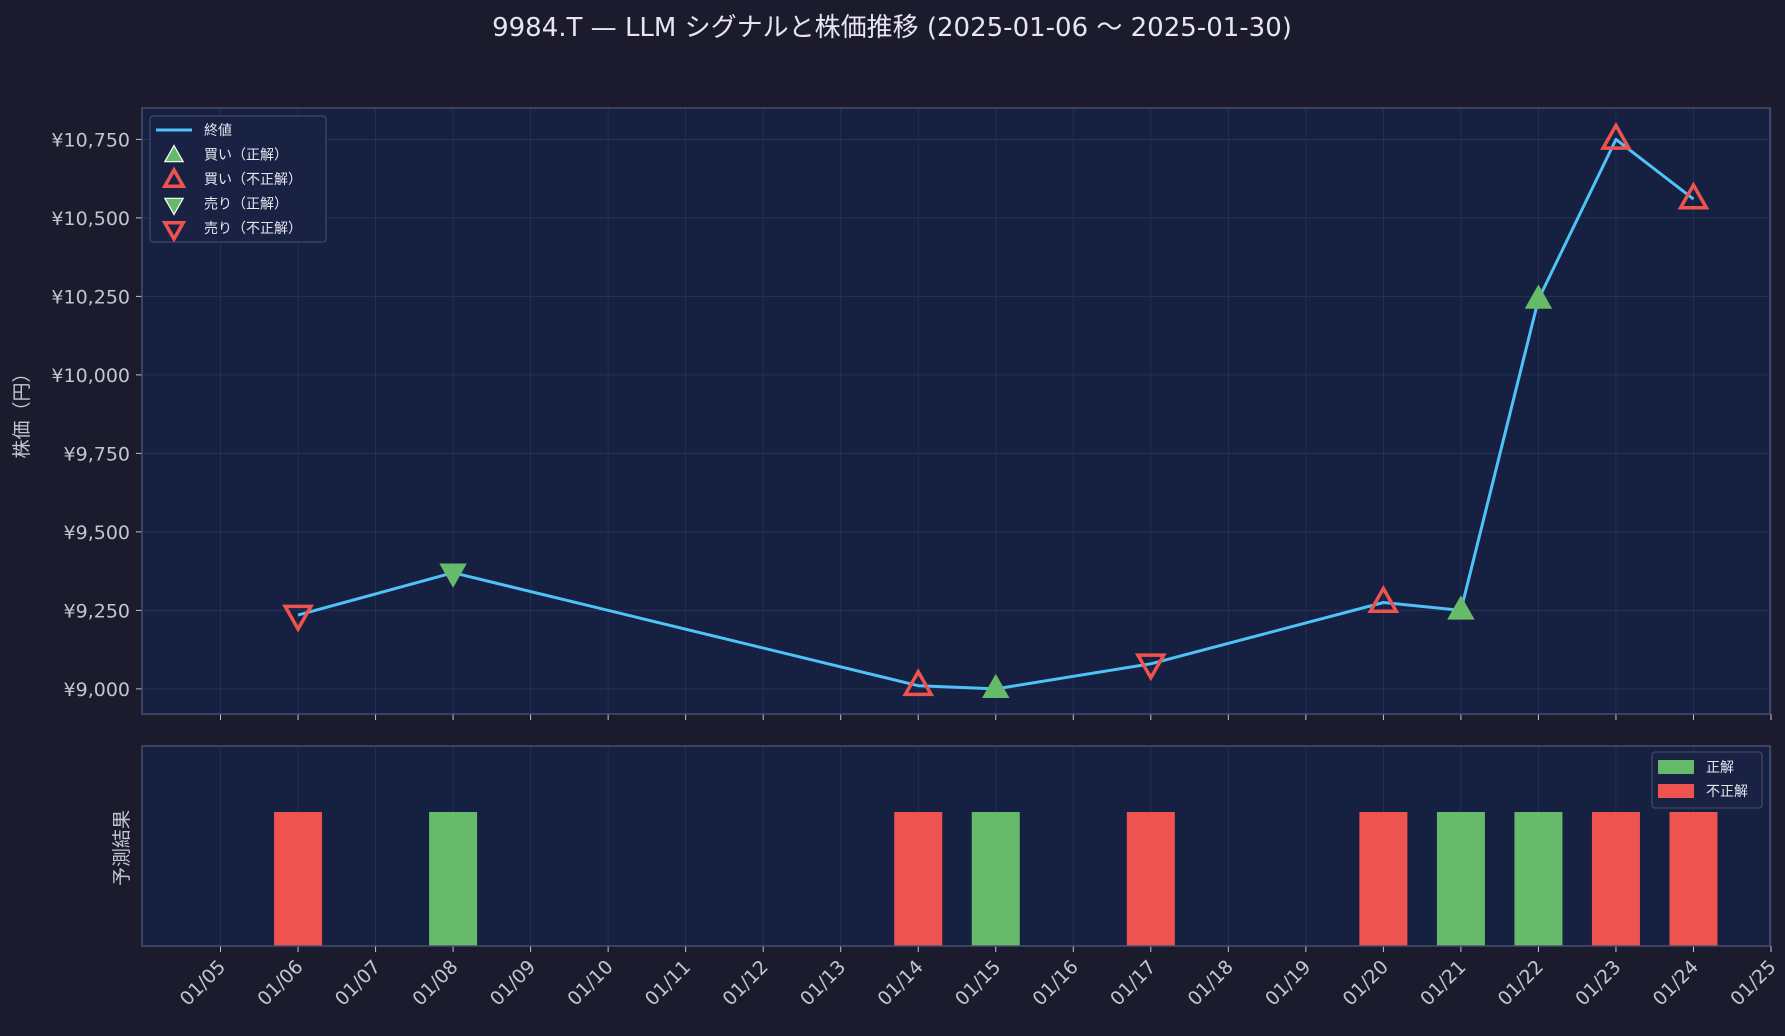  What do you see at coordinates (1211, 983) in the screenshot?
I see `x-tick-label: 01/18` at bounding box center [1211, 983].